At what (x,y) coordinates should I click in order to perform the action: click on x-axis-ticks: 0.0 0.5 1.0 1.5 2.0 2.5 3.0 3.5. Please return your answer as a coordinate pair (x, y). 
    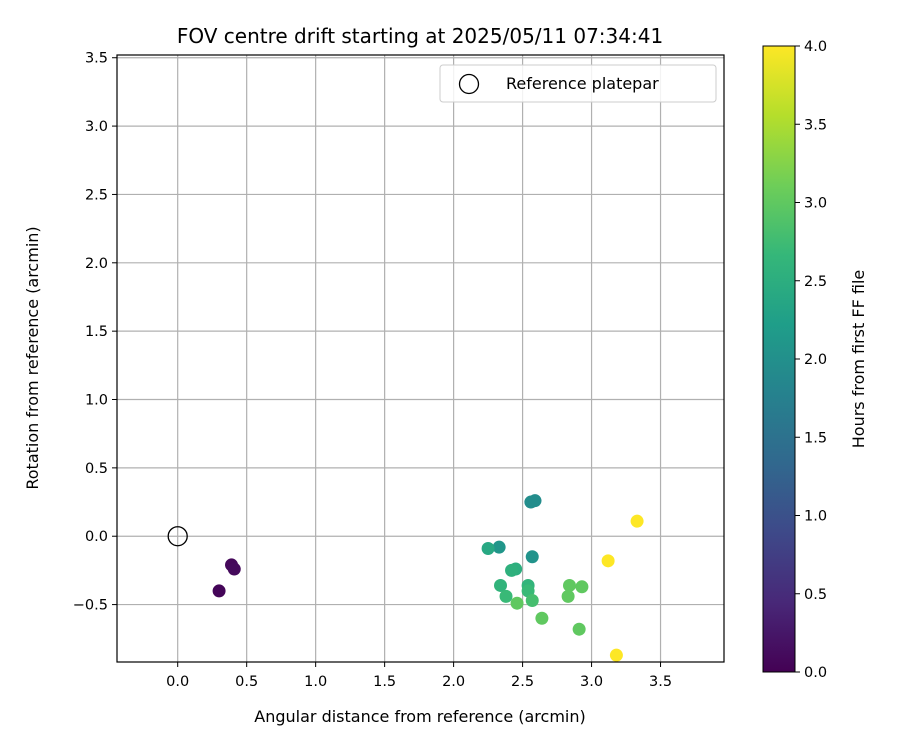
    Looking at the image, I should click on (419, 676).